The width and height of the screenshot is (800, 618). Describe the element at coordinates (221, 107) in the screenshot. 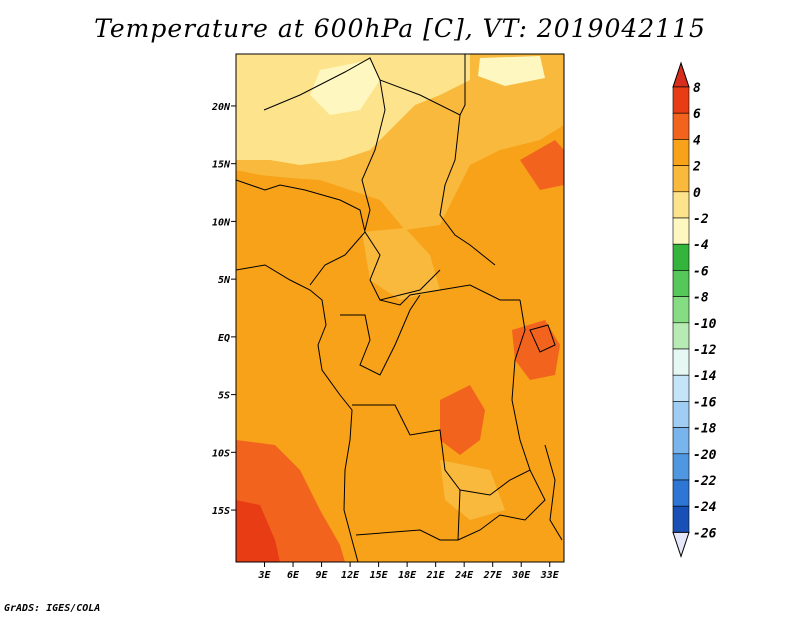

I see `lat-tick-label: 20N` at that location.